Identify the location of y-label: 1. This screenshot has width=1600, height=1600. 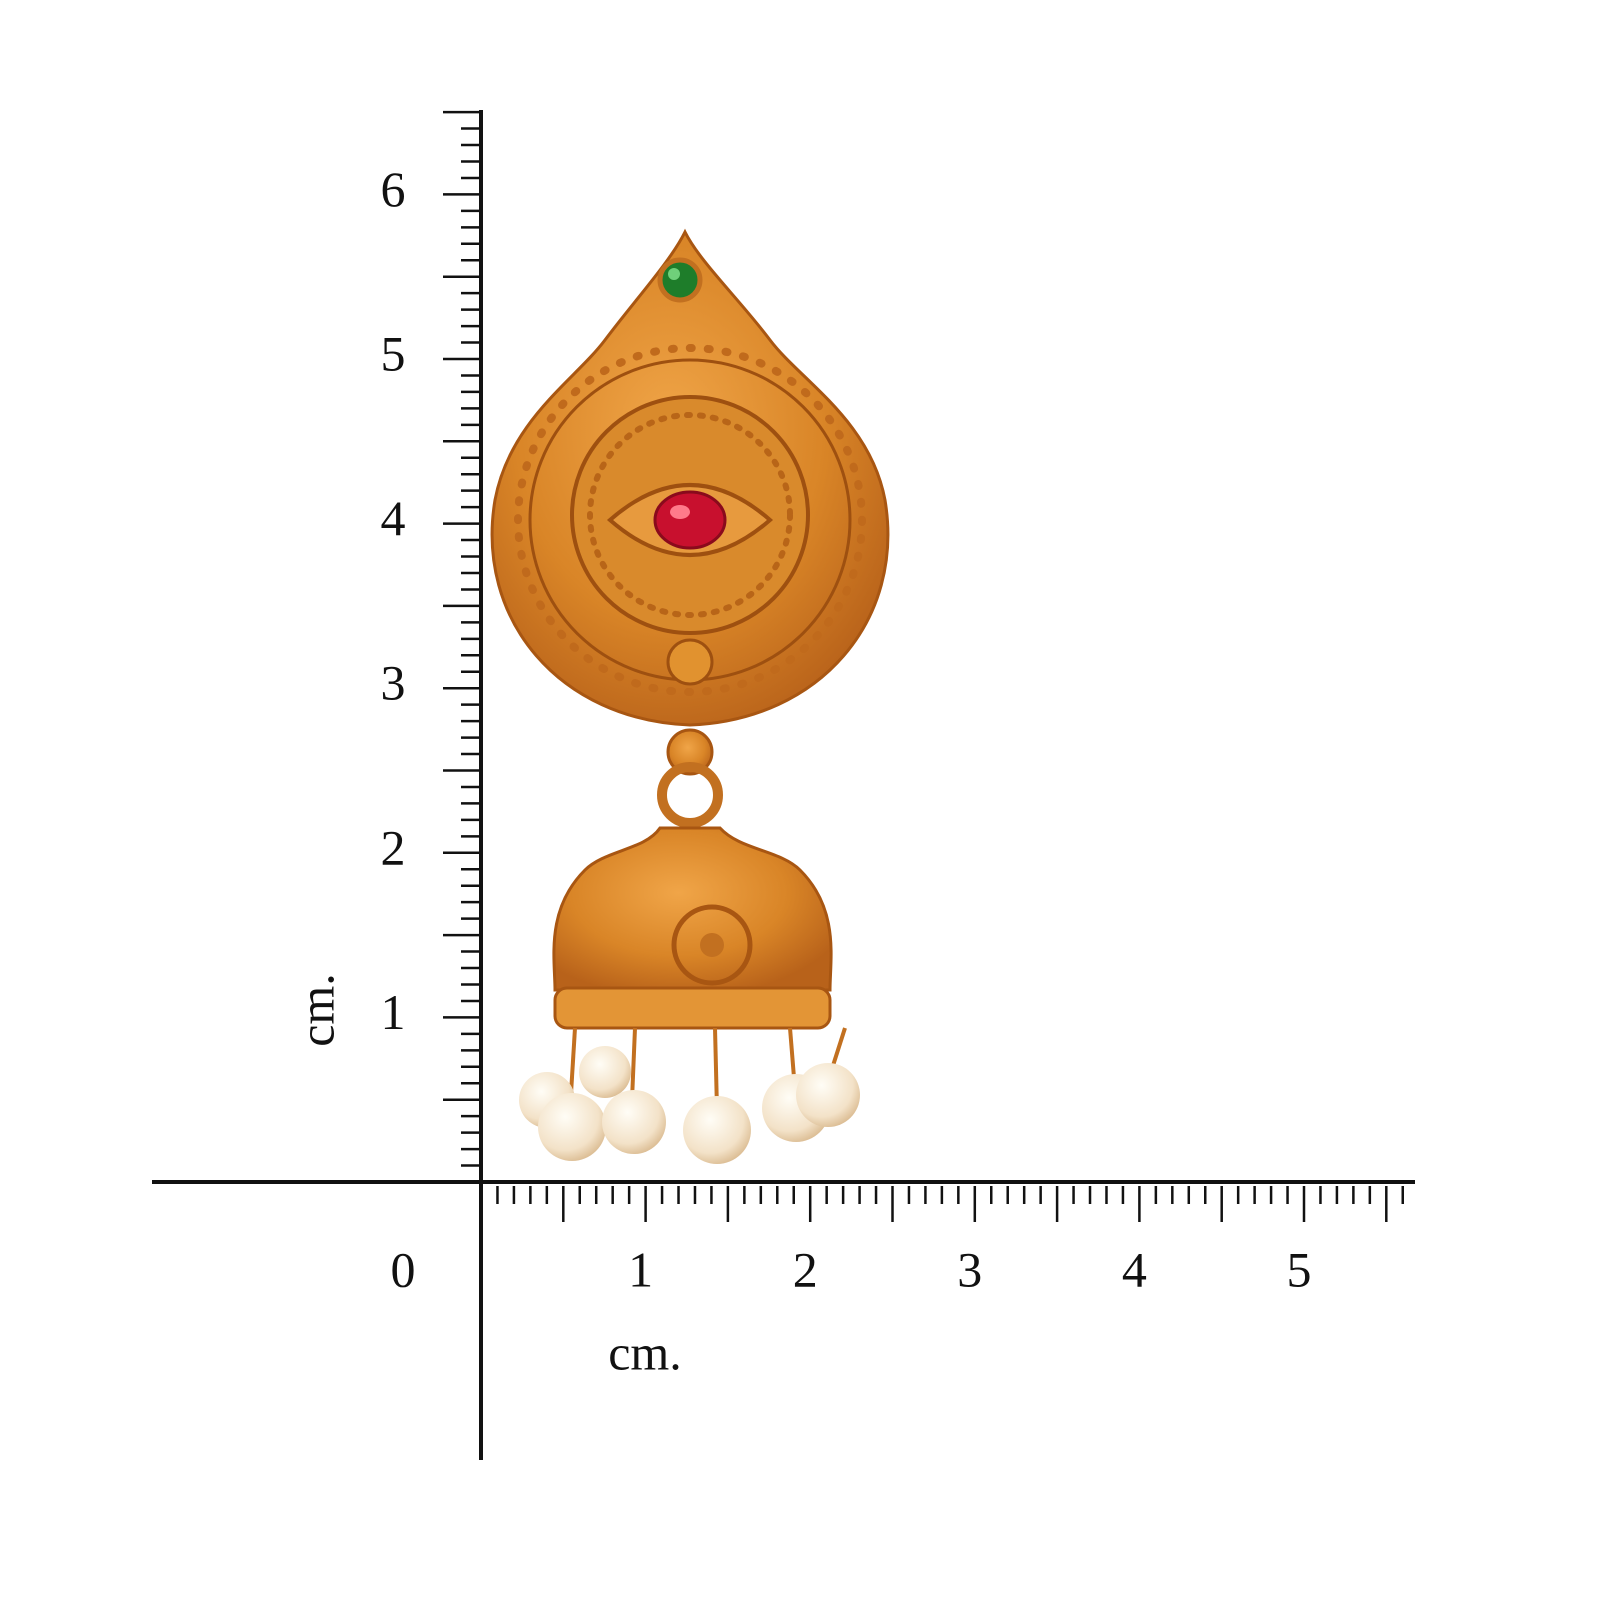
(393, 1012).